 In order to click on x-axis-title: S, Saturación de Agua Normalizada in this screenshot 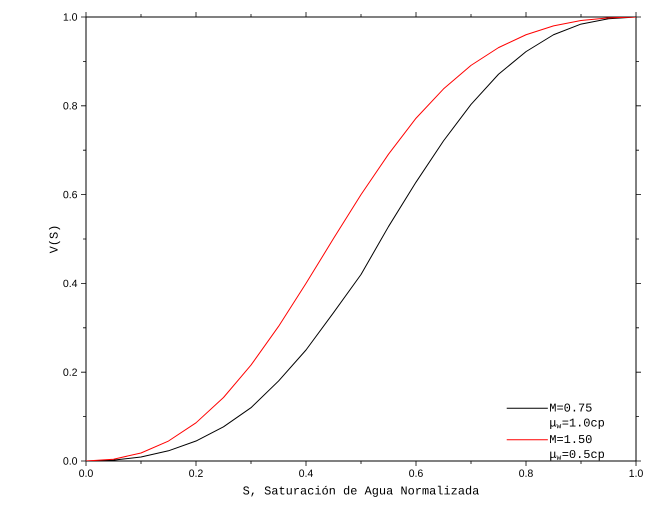, I will do `click(361, 491)`.